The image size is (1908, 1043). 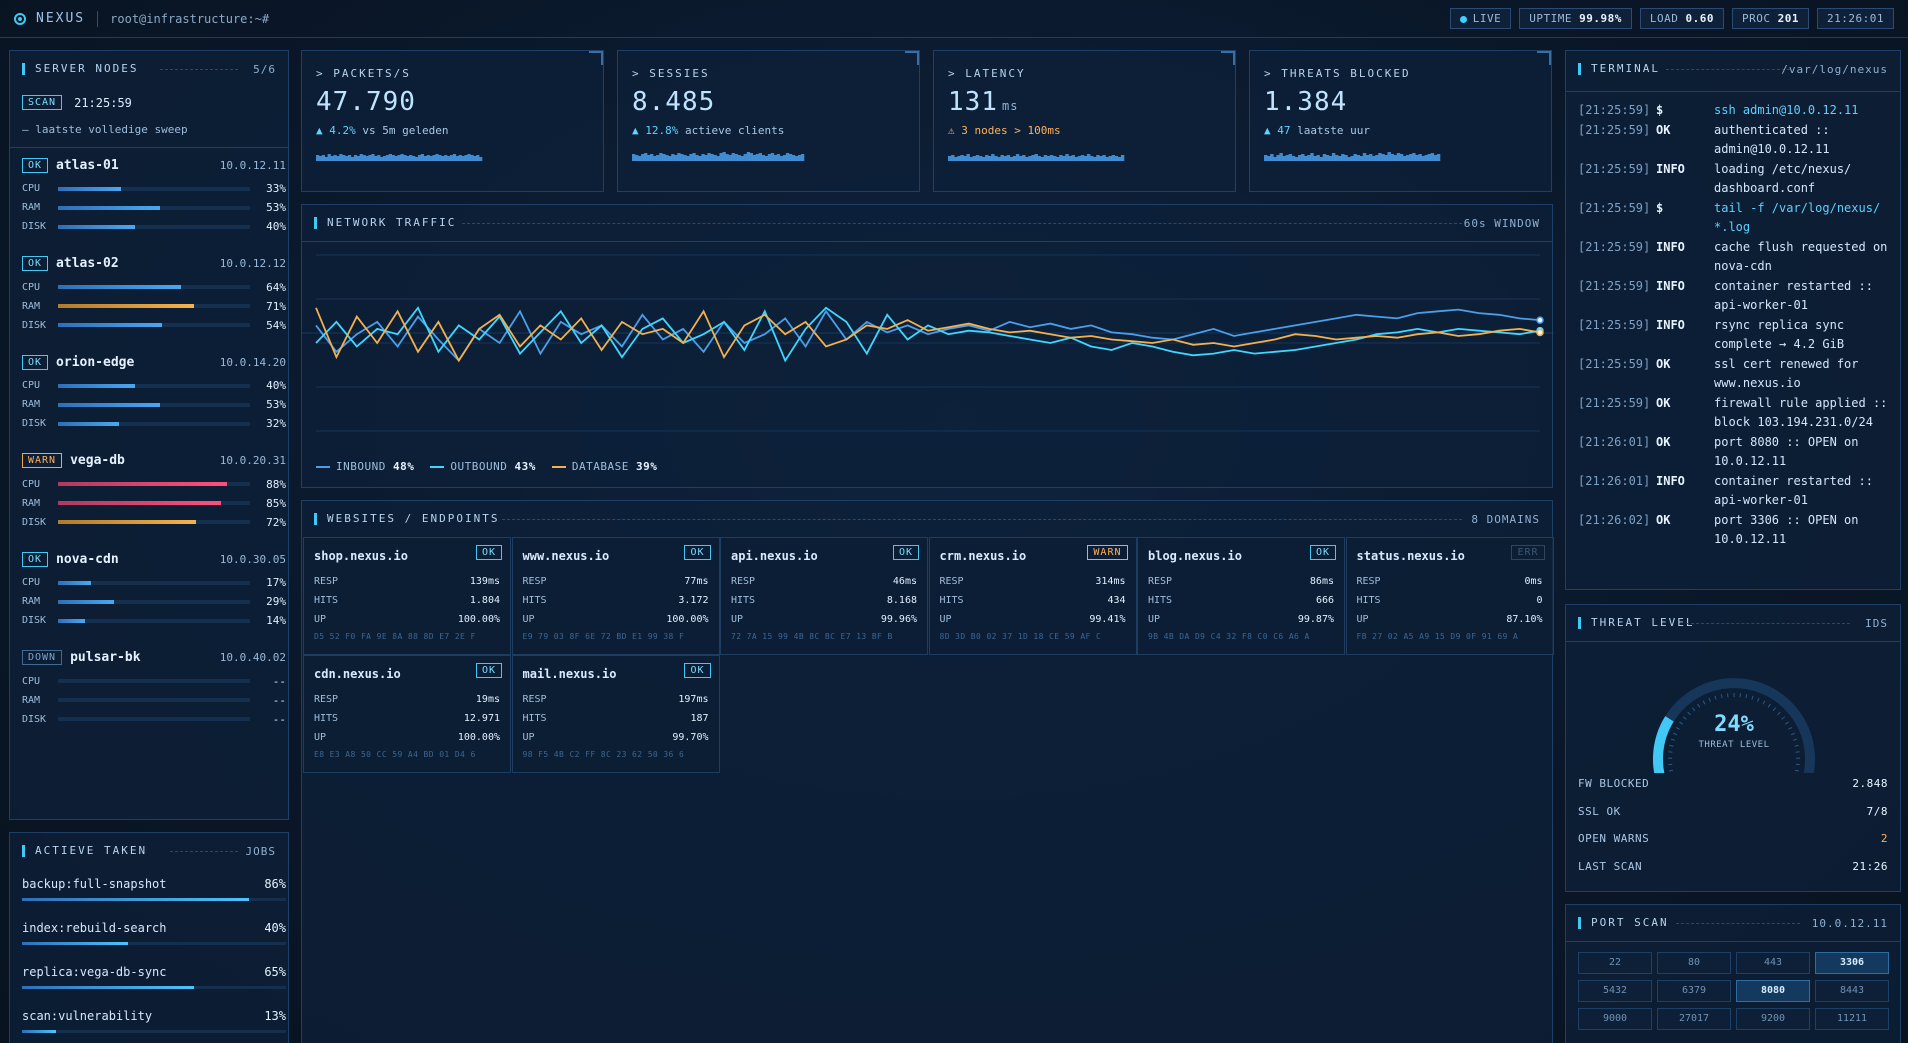 I want to click on node-name: atlas-01, so click(x=87, y=165).